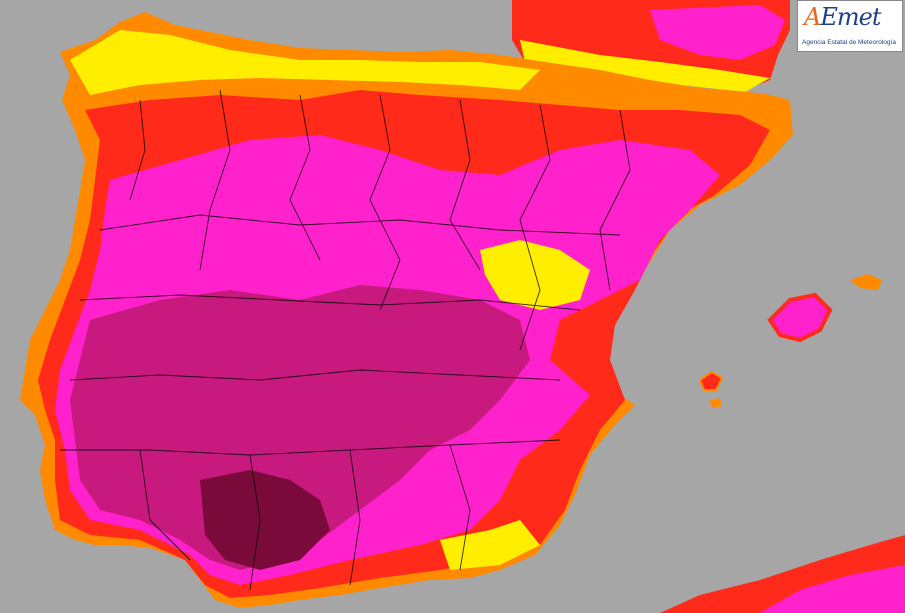  What do you see at coordinates (842, 17) in the screenshot?
I see `aemet-logo-wordmark: AEmet` at bounding box center [842, 17].